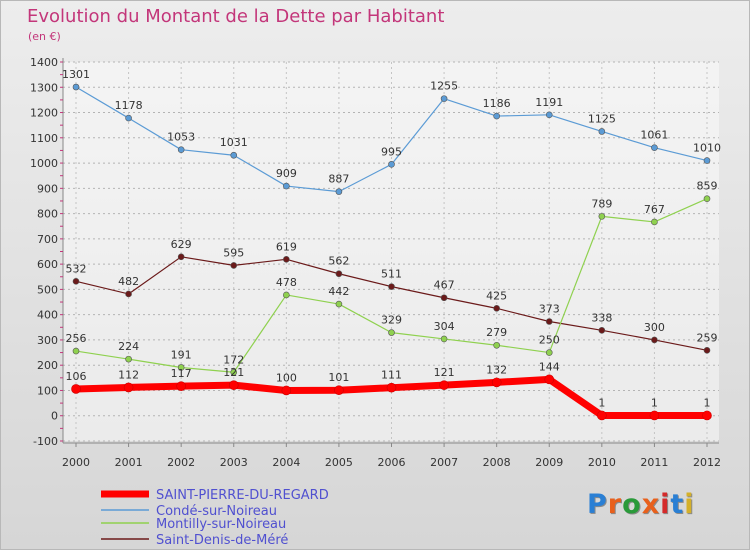 The width and height of the screenshot is (750, 550). Describe the element at coordinates (47, 390) in the screenshot. I see `y-tick-label: 100` at that location.